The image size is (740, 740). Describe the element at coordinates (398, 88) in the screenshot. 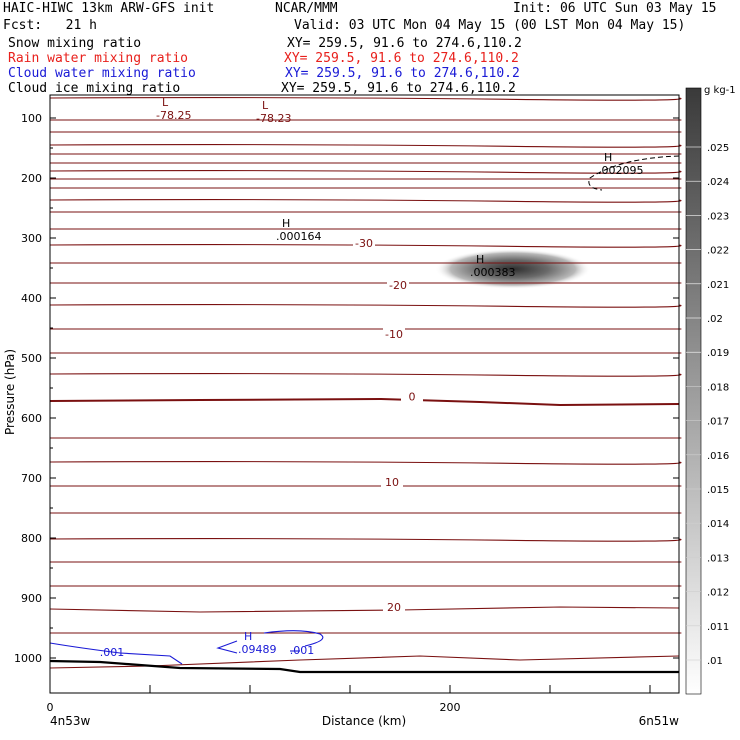

I see `field-xy-cloud-ice: XY= 259.5, 91.6 to 274.6,110.2` at that location.